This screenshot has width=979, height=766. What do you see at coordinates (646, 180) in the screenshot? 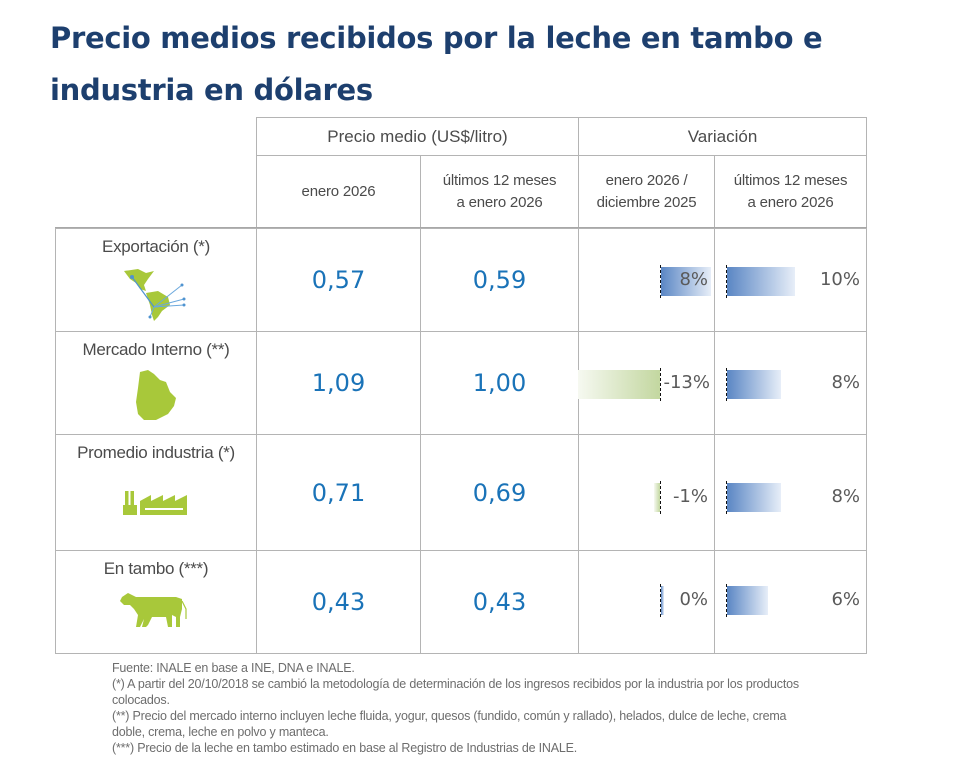
I see `subheader-line: enero 2026 /` at bounding box center [646, 180].